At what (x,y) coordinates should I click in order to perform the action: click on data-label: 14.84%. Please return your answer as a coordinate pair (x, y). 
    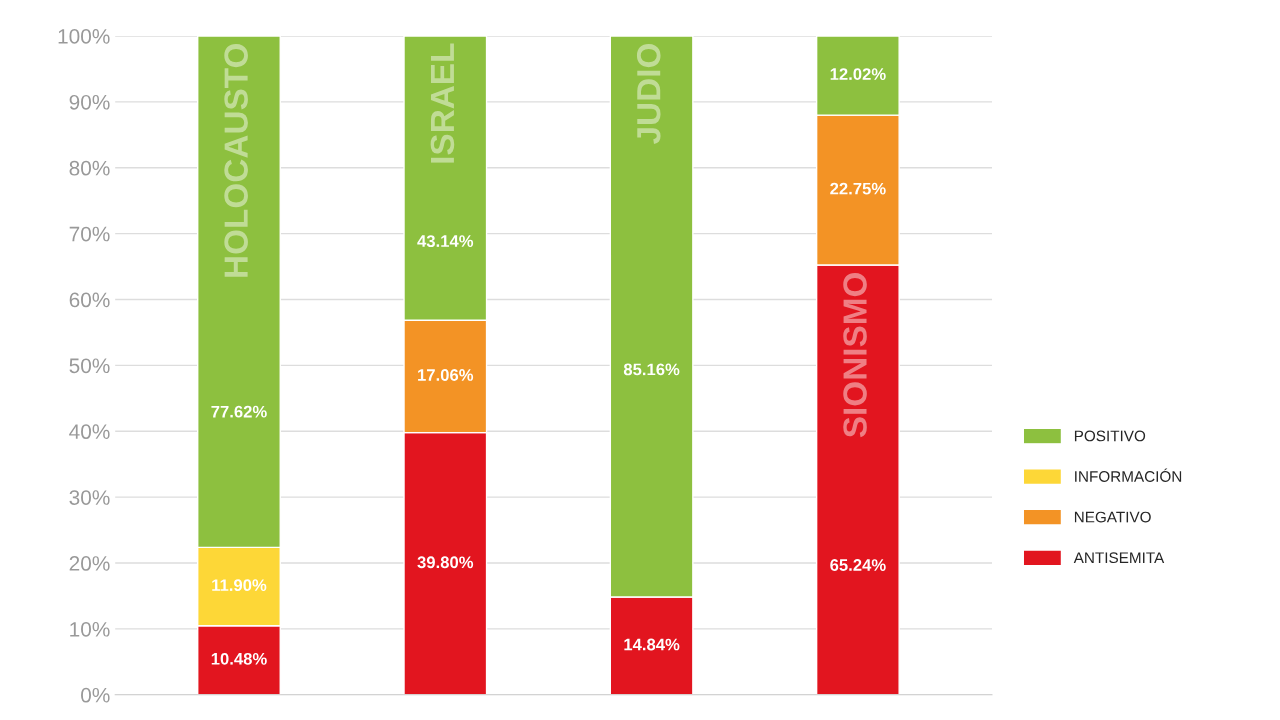
    Looking at the image, I should click on (652, 644).